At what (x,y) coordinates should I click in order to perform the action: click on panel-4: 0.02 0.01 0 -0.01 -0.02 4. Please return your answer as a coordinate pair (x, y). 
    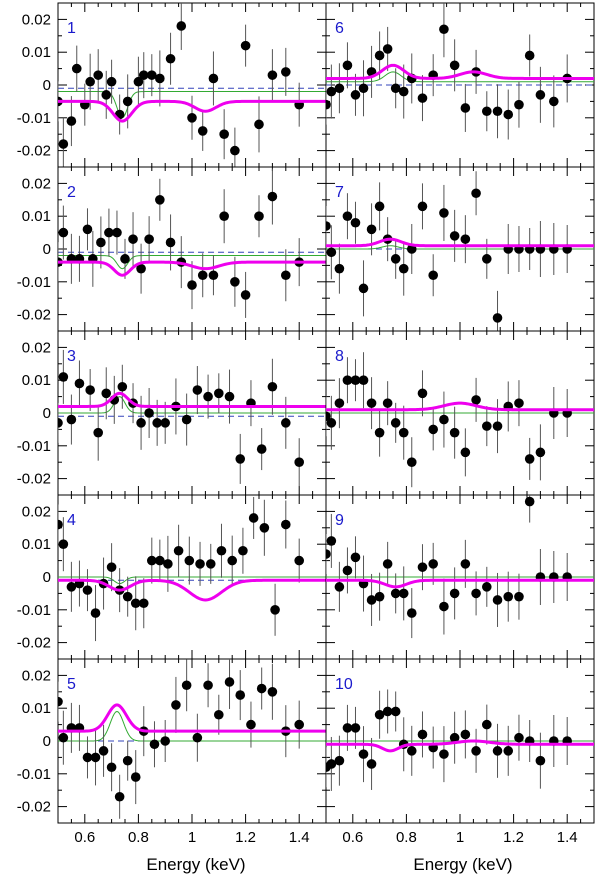
    Looking at the image, I should click on (172, 577).